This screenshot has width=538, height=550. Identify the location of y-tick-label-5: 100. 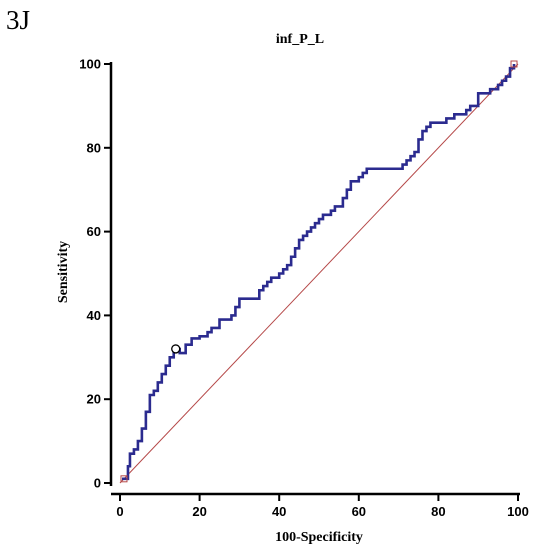
(90, 64).